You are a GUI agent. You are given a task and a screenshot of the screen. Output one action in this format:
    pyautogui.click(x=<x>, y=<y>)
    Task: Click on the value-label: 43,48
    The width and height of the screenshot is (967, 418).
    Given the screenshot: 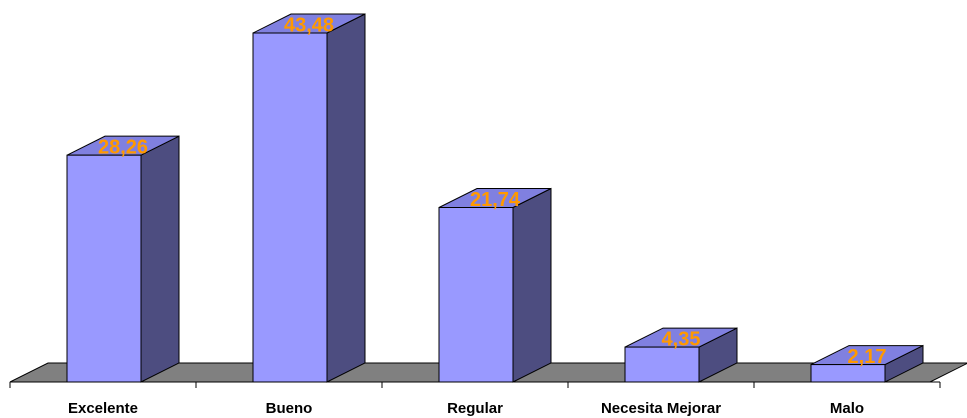 What is the action you would take?
    pyautogui.click(x=309, y=26)
    